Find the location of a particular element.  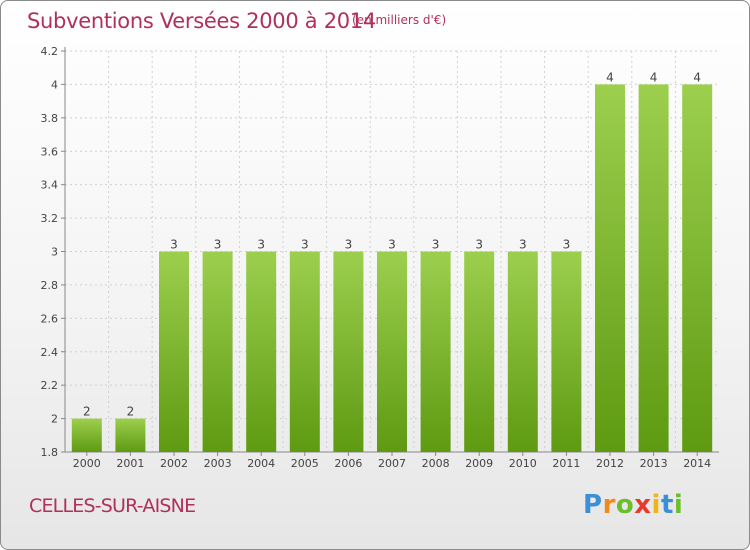

bar-2007 is located at coordinates (392, 351).